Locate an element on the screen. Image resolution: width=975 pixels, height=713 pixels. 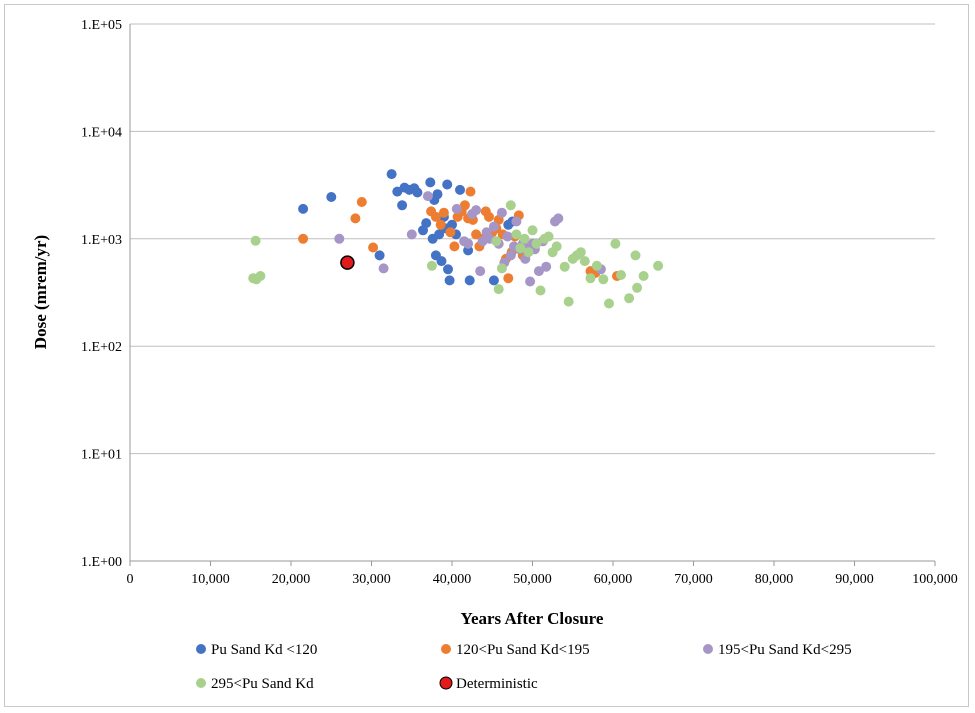
x-tick-label: 50,000 is located at coordinates (532, 579).